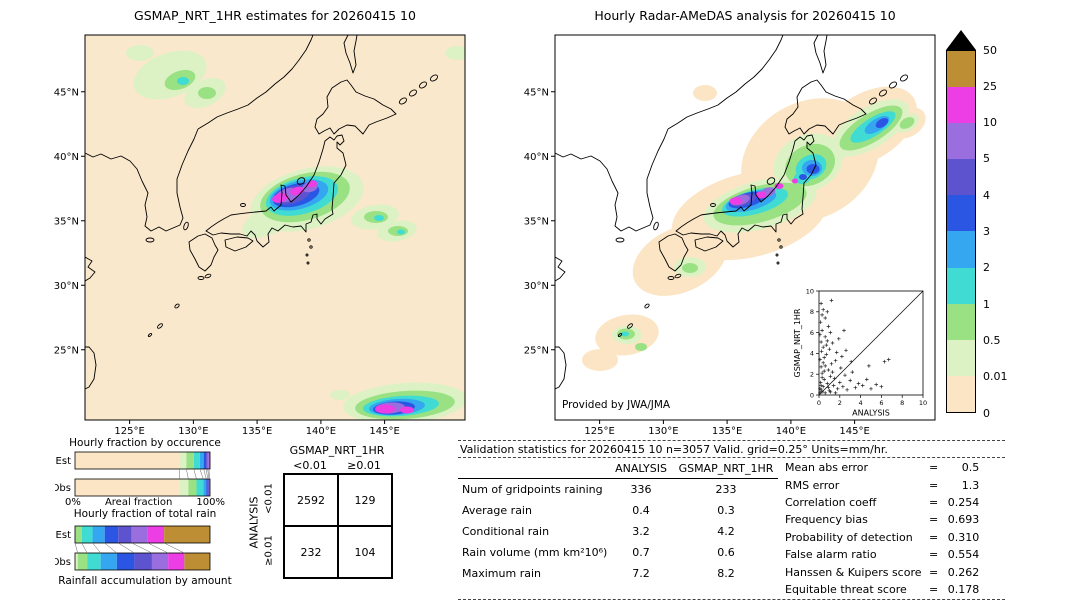 This screenshot has width=1080, height=612. I want to click on vt-row-label: Maximum rain, so click(501, 573).